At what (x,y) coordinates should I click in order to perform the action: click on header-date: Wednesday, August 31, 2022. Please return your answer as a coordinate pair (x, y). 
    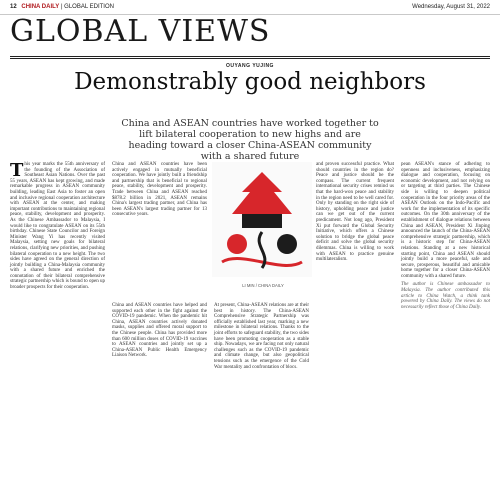
    Looking at the image, I should click on (451, 7).